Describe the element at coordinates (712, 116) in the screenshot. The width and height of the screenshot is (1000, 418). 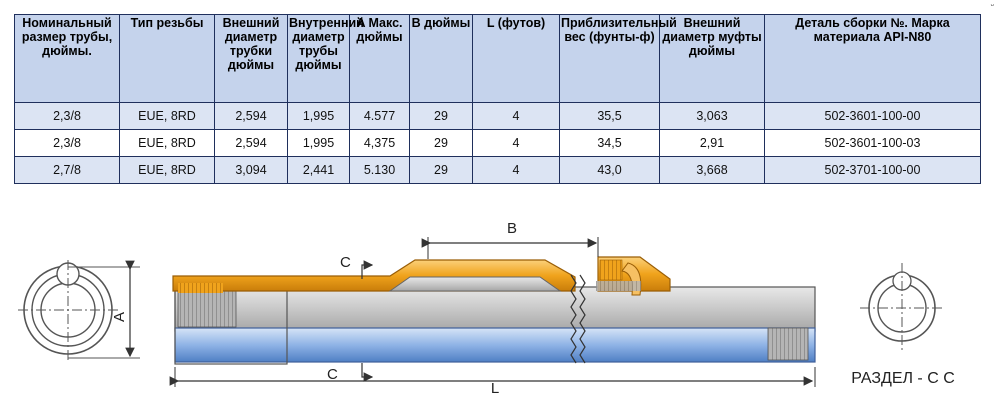
I see `table-cell: 3,063` at that location.